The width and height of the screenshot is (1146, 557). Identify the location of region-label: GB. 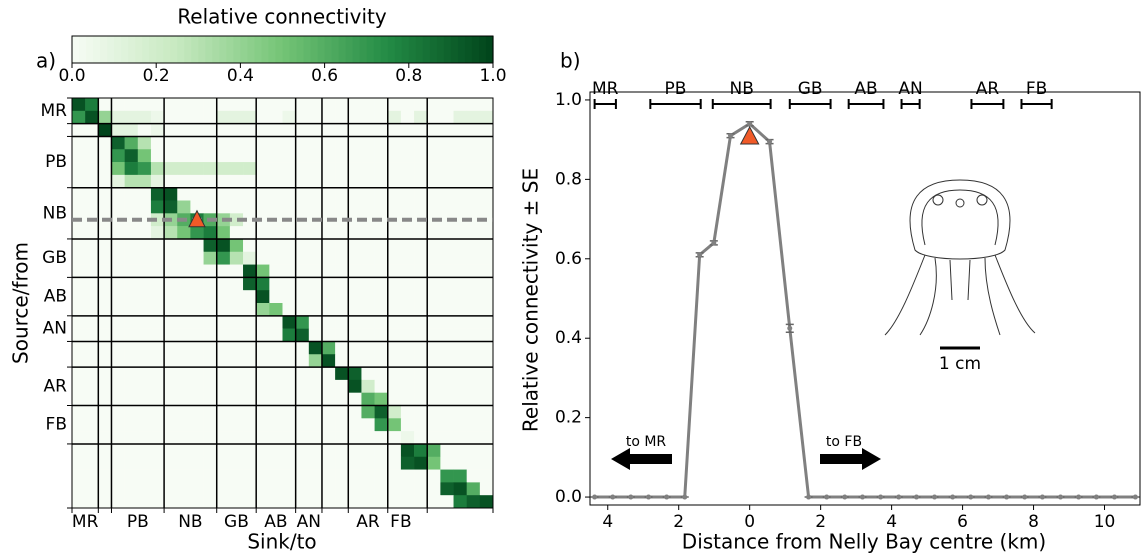
(810, 89).